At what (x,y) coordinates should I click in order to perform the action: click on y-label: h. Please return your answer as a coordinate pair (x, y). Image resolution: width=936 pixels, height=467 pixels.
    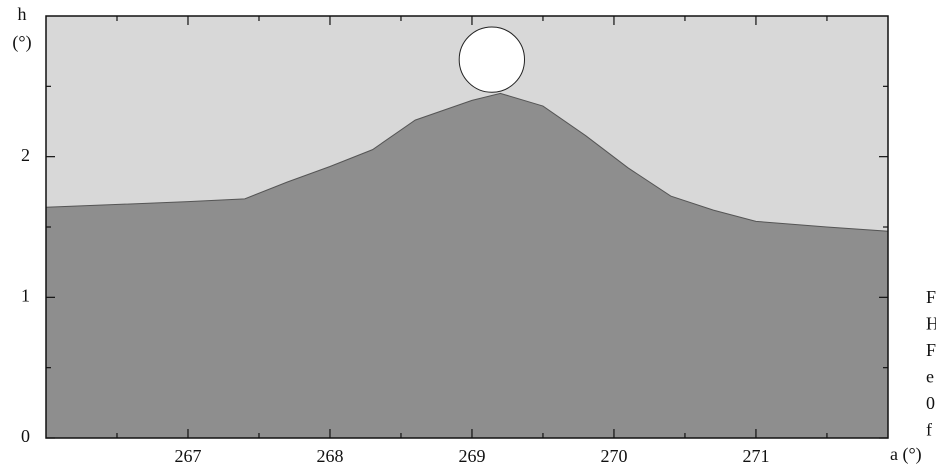
    Looking at the image, I should click on (22, 14).